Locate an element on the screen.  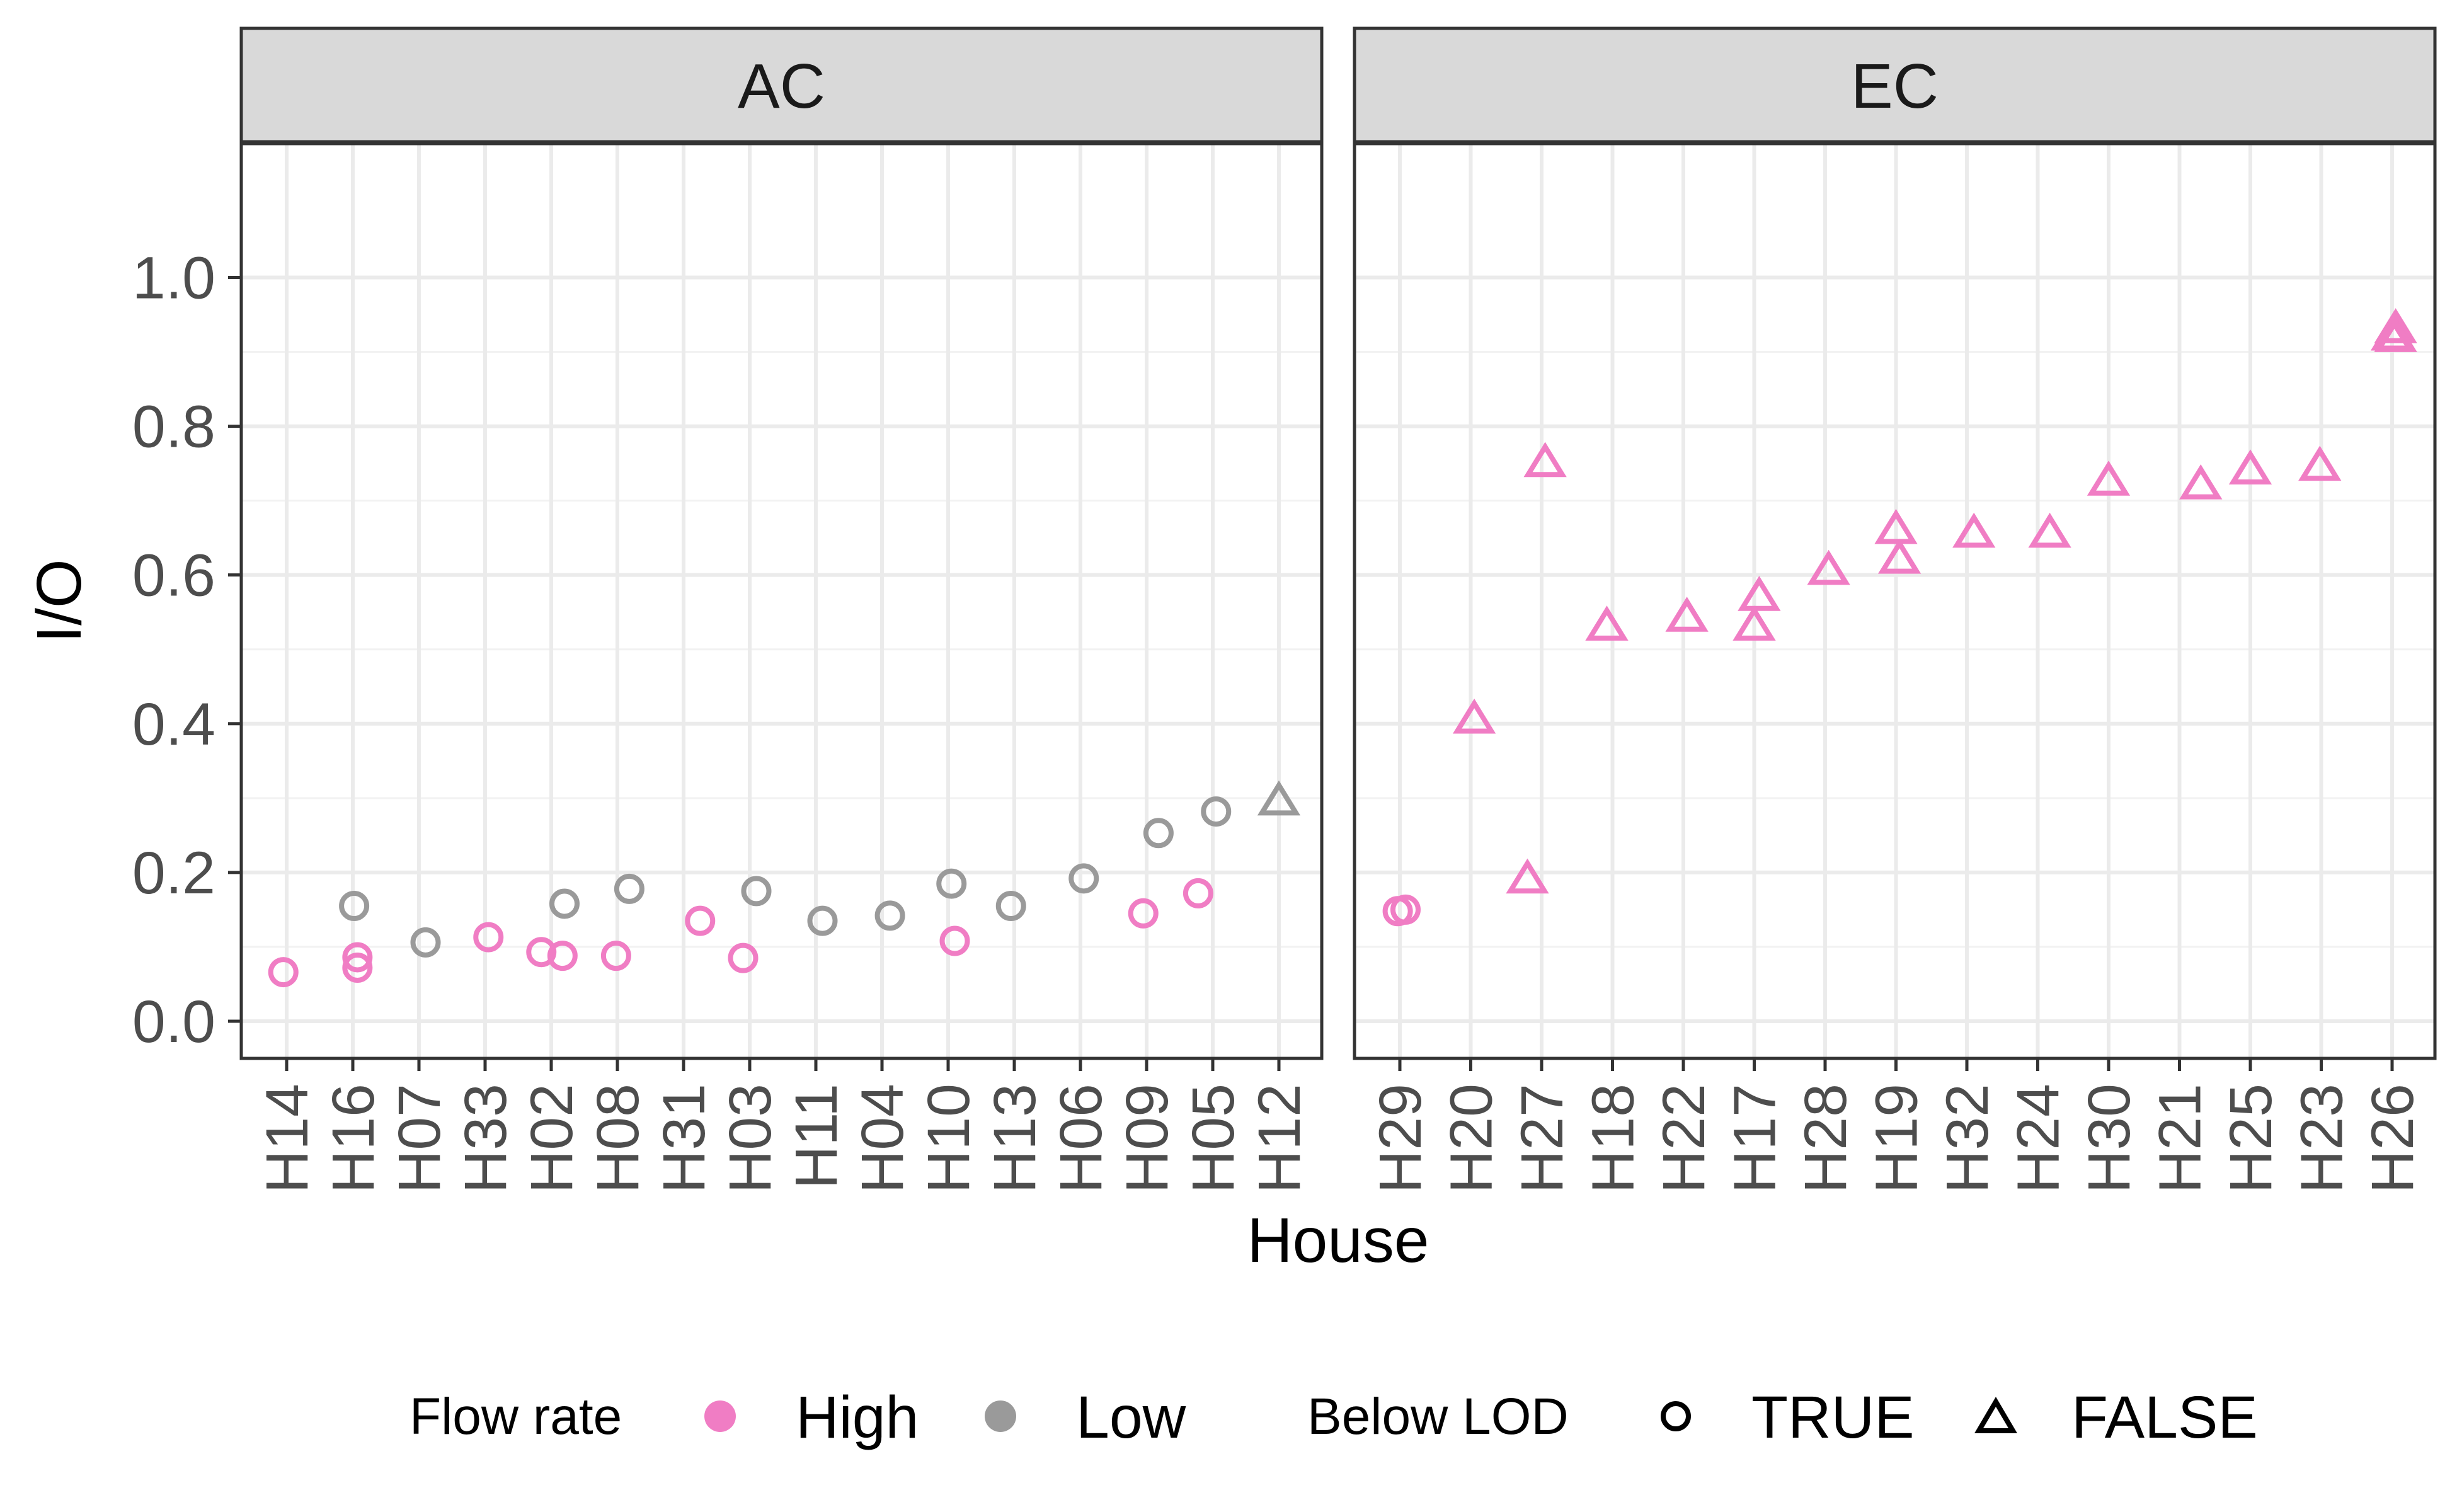
x-tick-label: H10 is located at coordinates (948, 1138).